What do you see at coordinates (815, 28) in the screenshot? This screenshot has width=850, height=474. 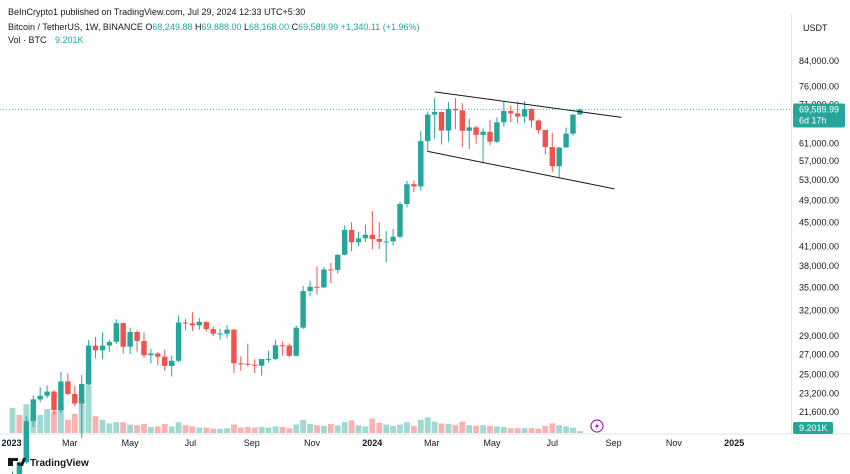 I see `svg-text: USDT` at bounding box center [815, 28].